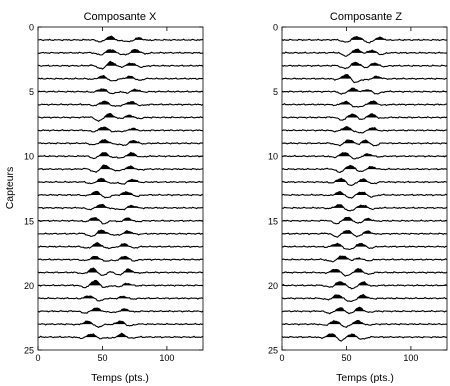 The image size is (450, 386). I want to click on chart-title-z: Composante Z, so click(366, 17).